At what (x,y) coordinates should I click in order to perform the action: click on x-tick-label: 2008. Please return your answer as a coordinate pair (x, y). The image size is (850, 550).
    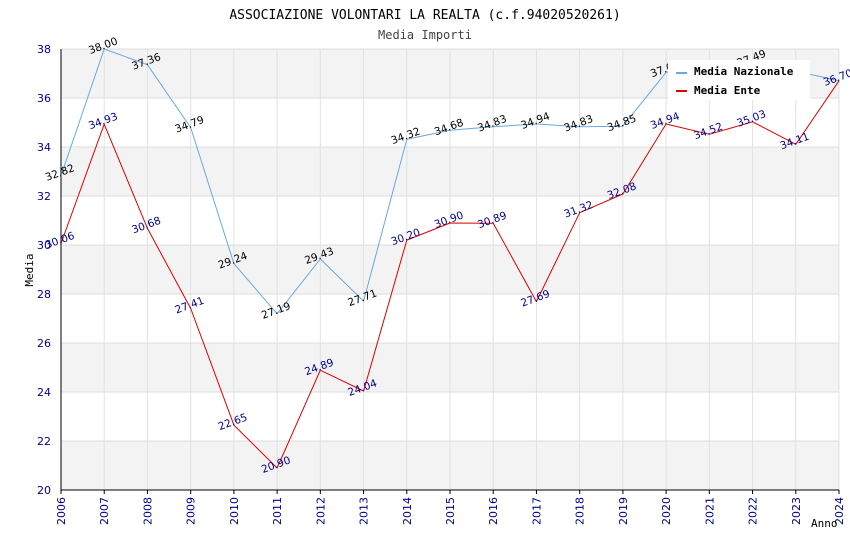
    Looking at the image, I should click on (147, 511).